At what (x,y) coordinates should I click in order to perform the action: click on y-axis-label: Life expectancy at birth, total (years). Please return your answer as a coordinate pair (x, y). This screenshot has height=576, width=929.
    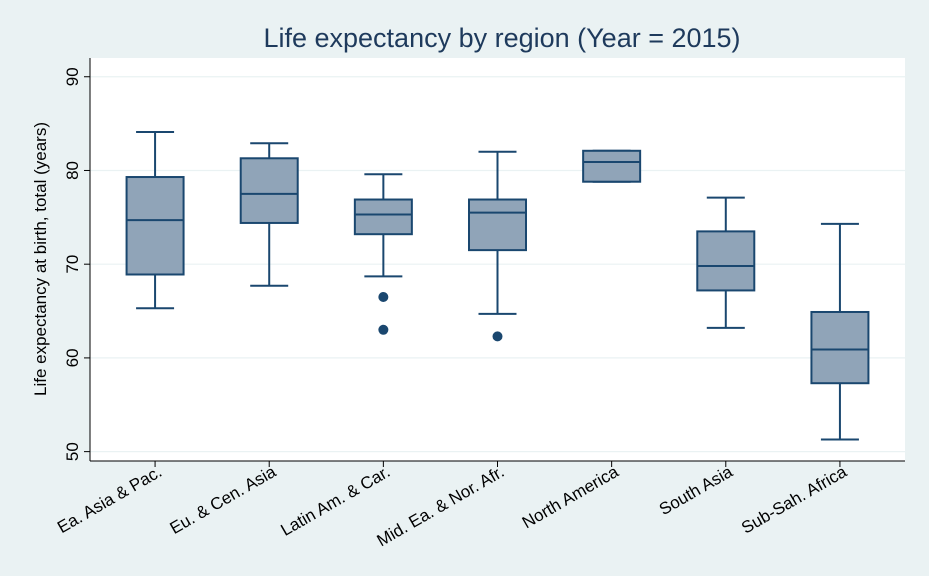
    Looking at the image, I should click on (40, 259).